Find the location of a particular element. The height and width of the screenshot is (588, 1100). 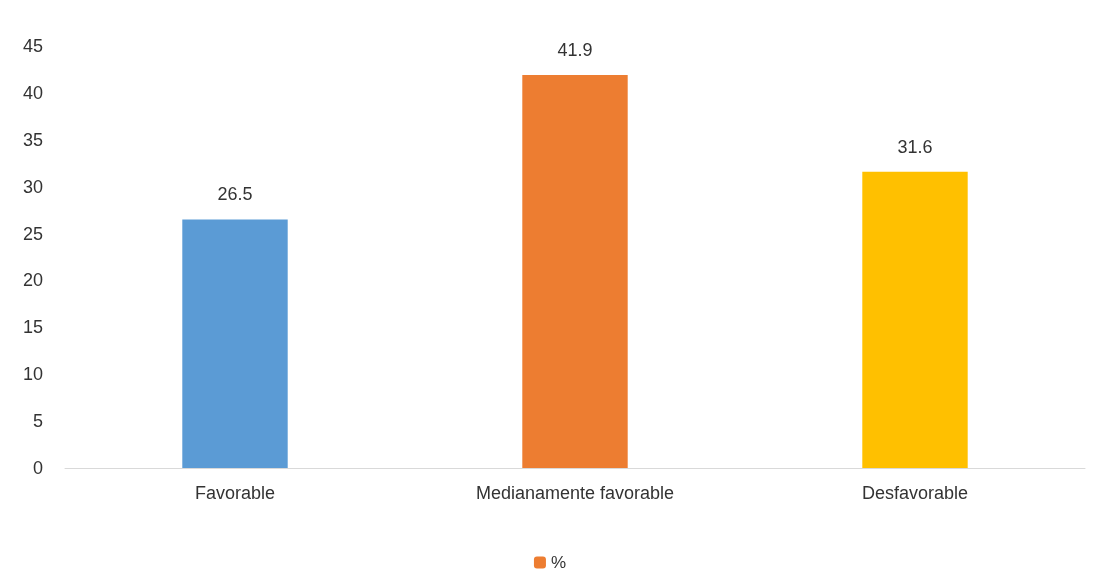

data-label: 31.6 is located at coordinates (915, 146).